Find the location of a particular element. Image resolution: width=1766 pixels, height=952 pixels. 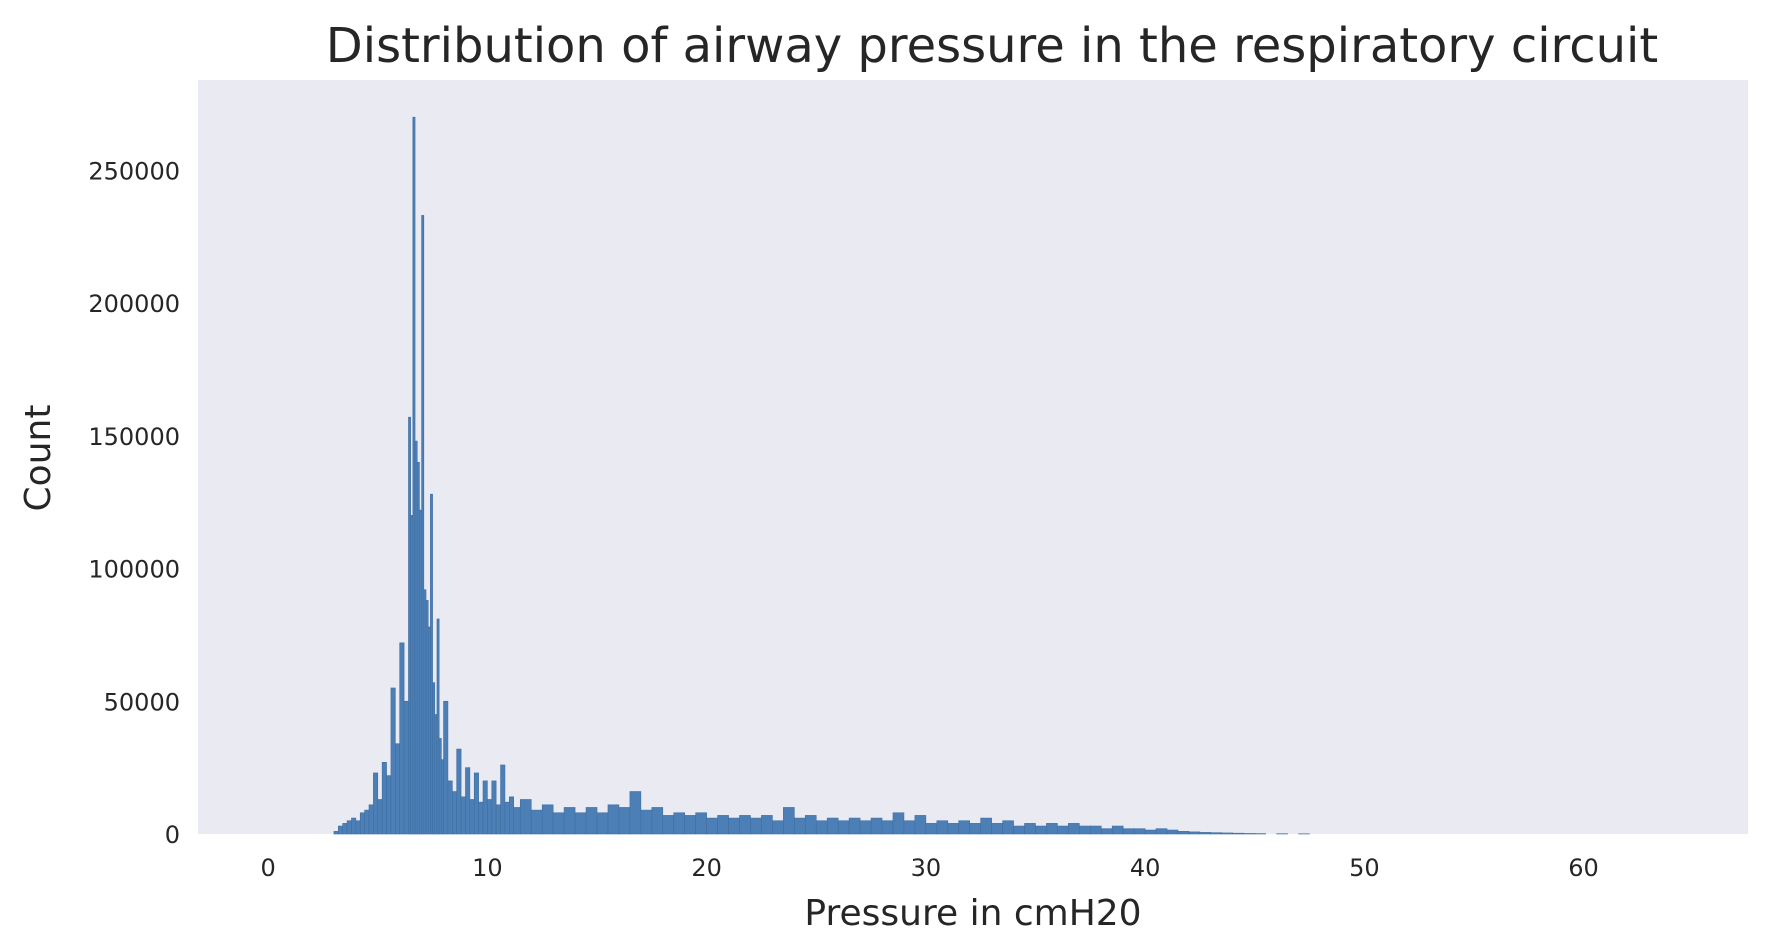

x-axis-ticks: 0 10 20 30 40 50 60 is located at coordinates (930, 868).